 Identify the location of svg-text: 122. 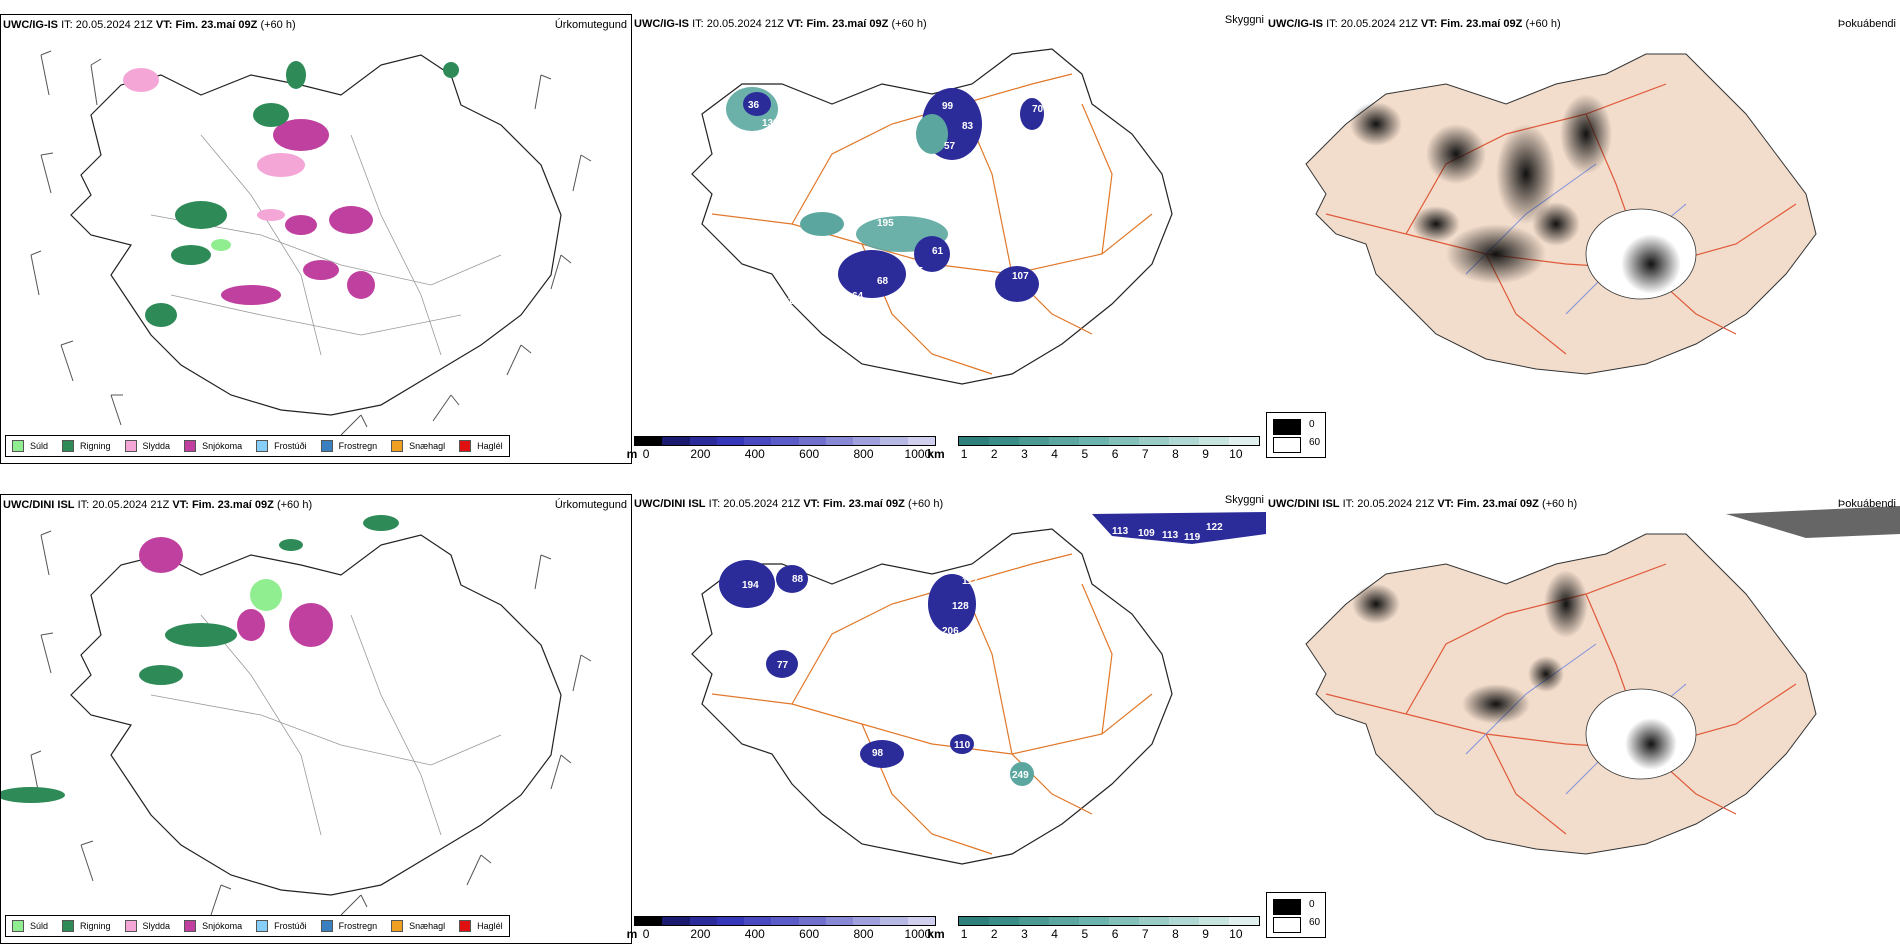
(1214, 527).